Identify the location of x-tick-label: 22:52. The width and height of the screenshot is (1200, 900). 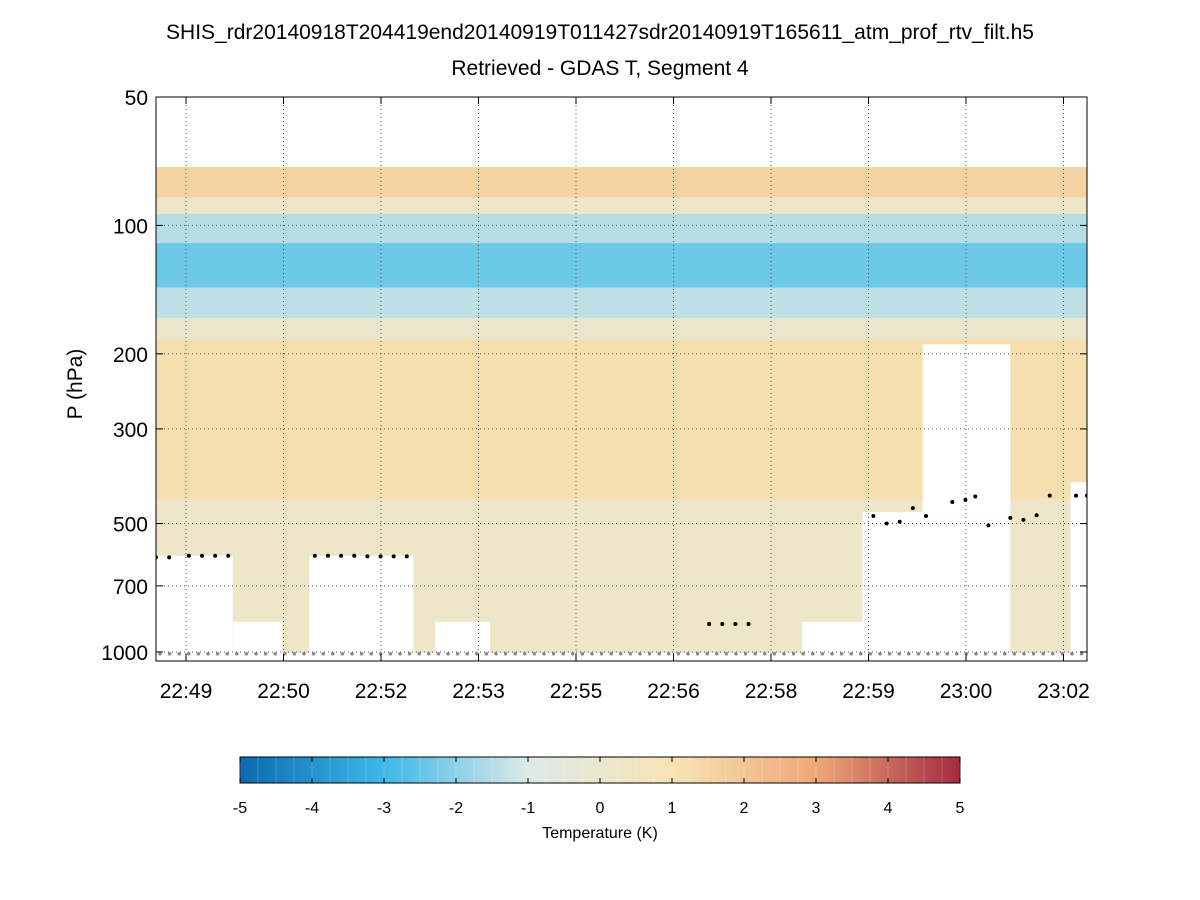
(381, 691).